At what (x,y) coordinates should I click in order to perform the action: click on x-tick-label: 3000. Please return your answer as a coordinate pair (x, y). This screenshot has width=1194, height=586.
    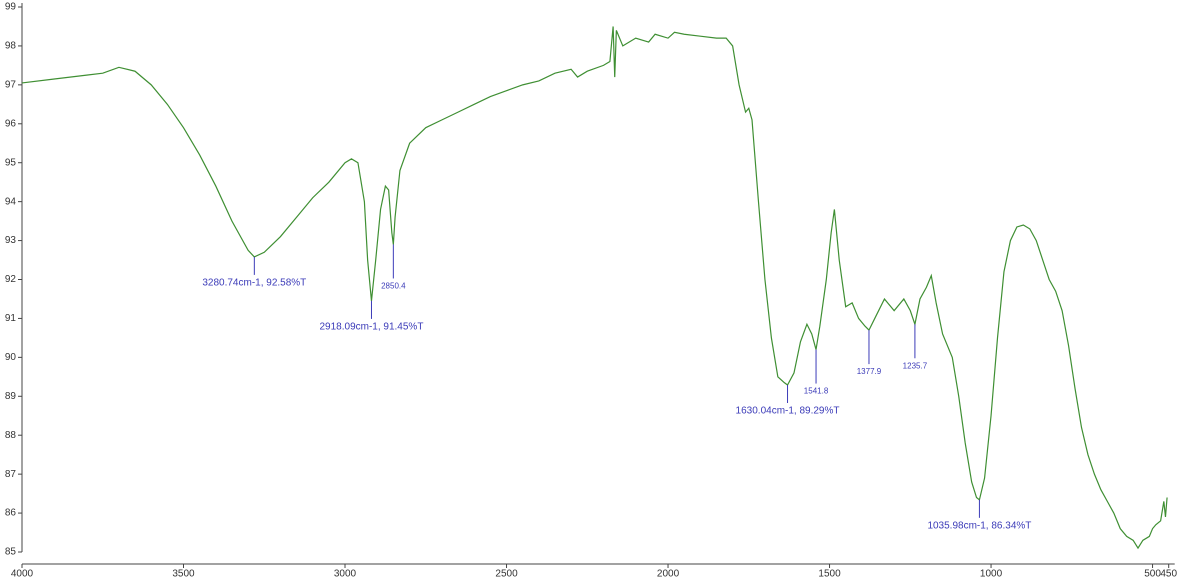
    Looking at the image, I should click on (345, 574).